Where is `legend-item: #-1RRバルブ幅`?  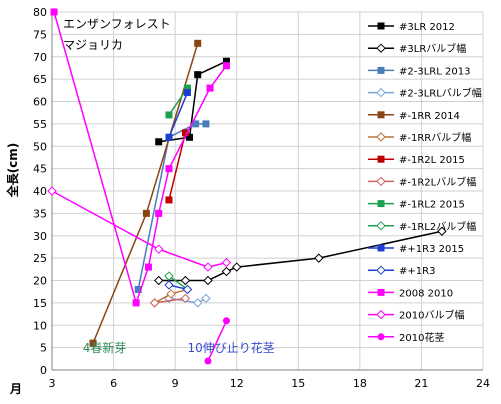 legend-item: #-1RRバルブ幅 is located at coordinates (419, 137).